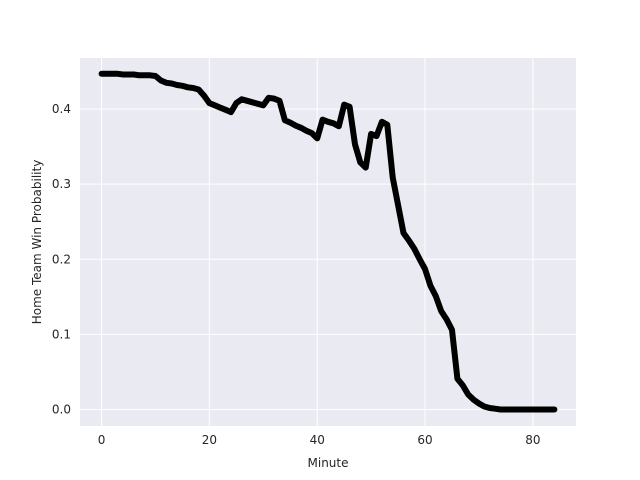 Image resolution: width=640 pixels, height=480 pixels. I want to click on y-tick-label: 0.3, so click(61, 184).